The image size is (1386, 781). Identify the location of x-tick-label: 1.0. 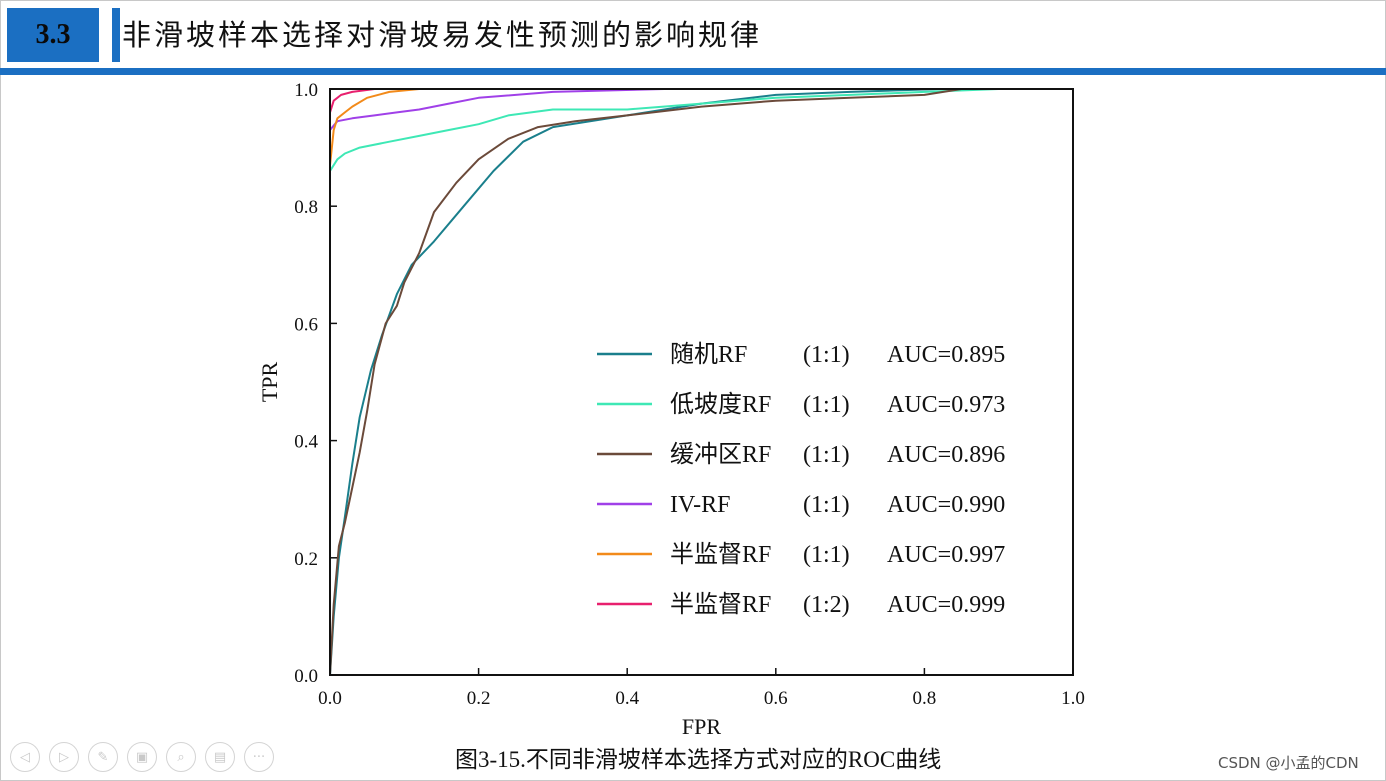
(1073, 698).